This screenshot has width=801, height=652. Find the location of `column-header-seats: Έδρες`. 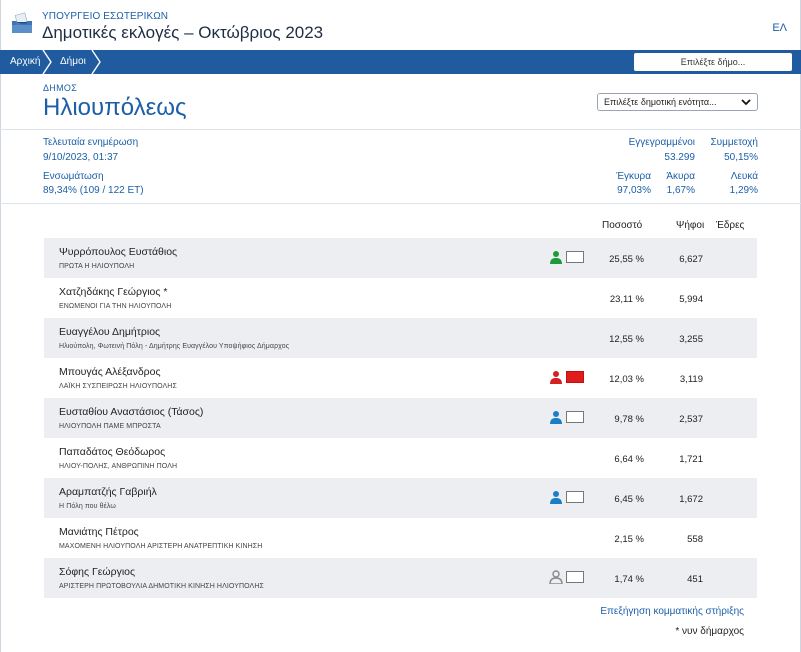

column-header-seats: Έδρες is located at coordinates (730, 225).